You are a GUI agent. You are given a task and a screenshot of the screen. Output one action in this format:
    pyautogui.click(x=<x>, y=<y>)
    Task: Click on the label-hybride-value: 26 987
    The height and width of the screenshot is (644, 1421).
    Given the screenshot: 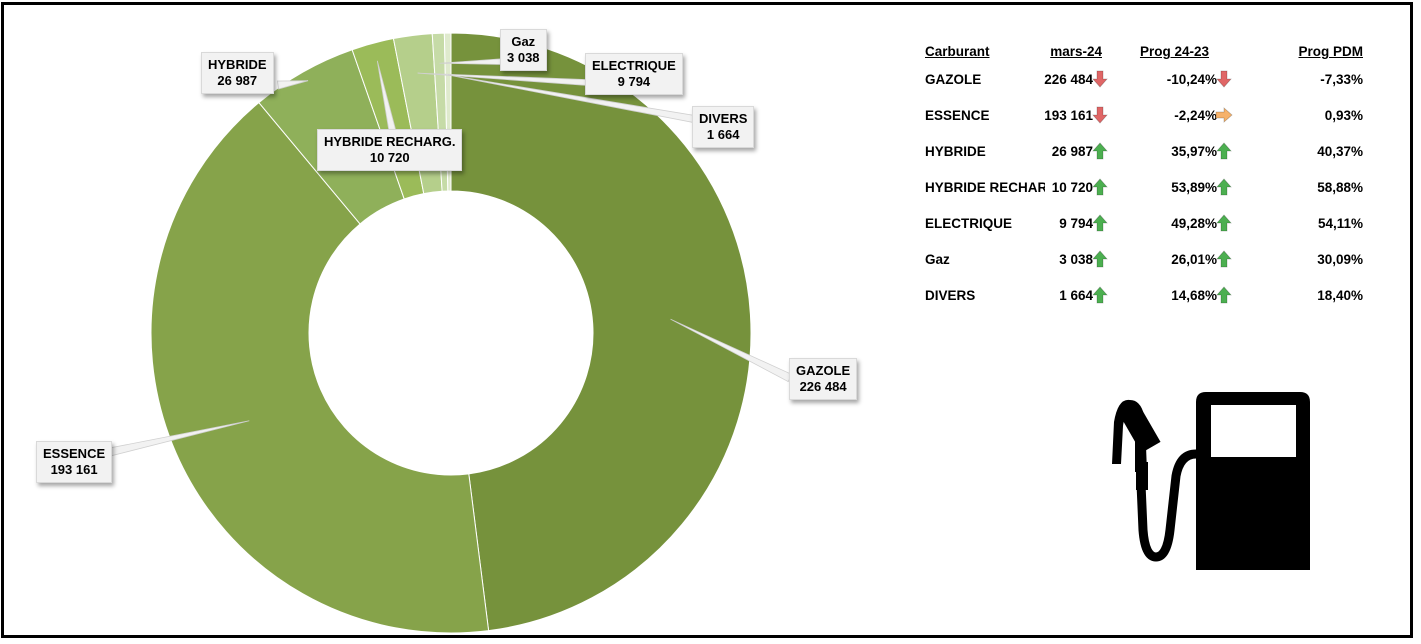 What is the action you would take?
    pyautogui.click(x=237, y=80)
    